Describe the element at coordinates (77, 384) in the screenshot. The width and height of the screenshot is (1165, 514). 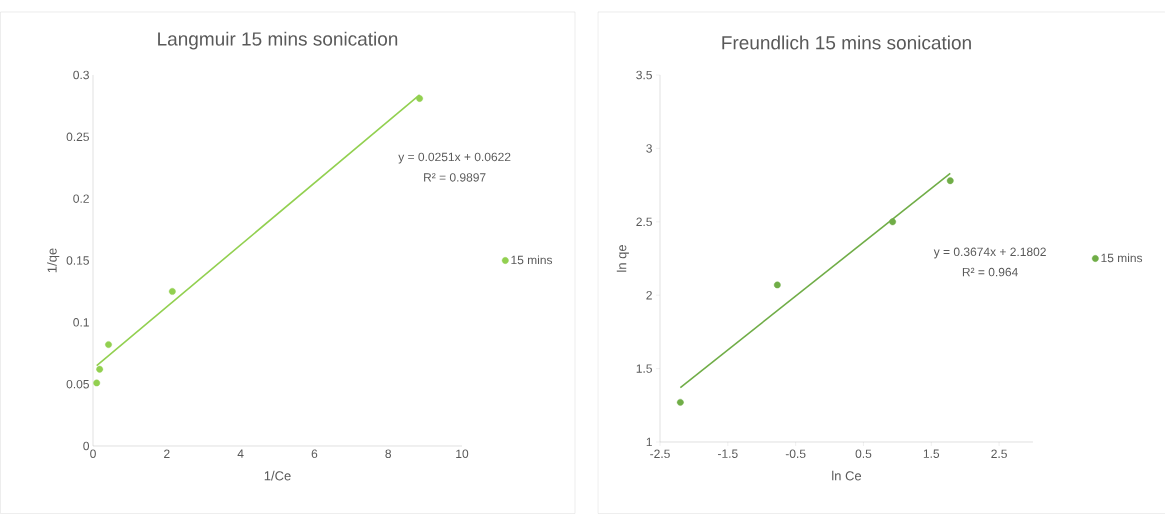
I see `y-tick-label: 0.05` at that location.